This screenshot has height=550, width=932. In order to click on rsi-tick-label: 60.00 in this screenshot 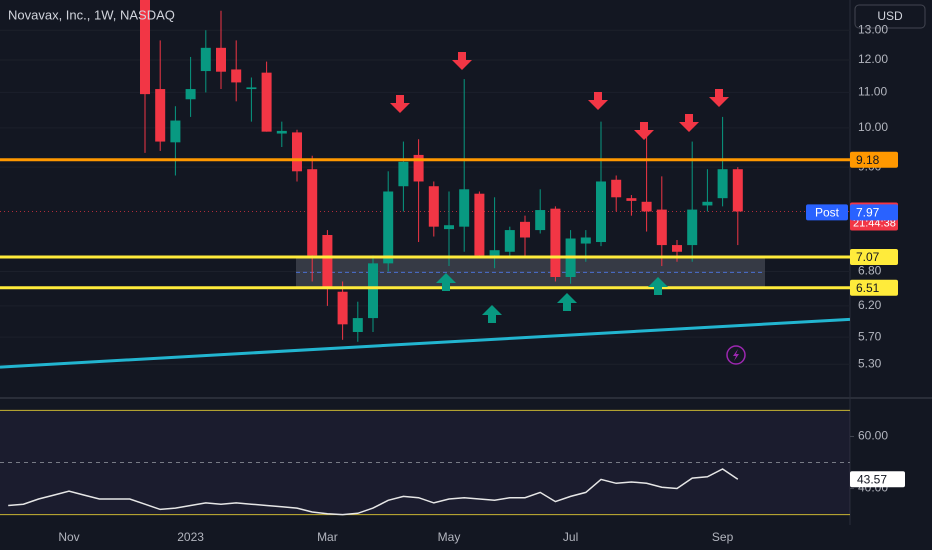, I will do `click(873, 436)`.